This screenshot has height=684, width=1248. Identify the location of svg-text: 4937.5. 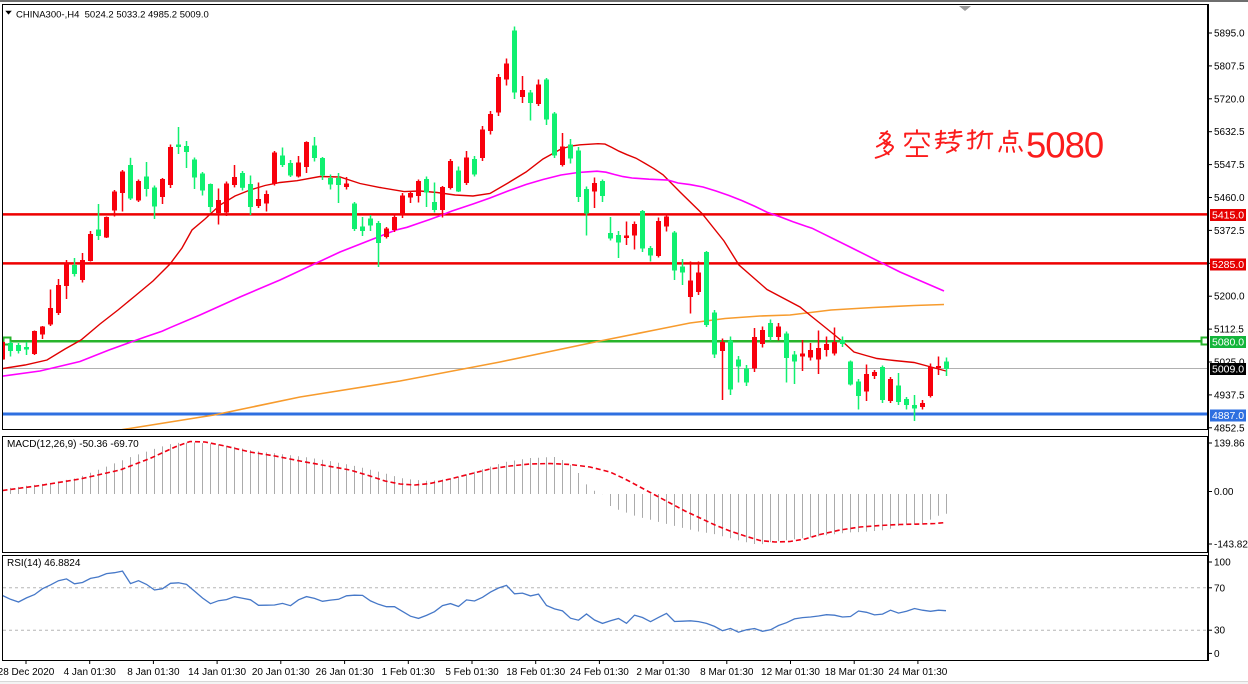
(1229, 395).